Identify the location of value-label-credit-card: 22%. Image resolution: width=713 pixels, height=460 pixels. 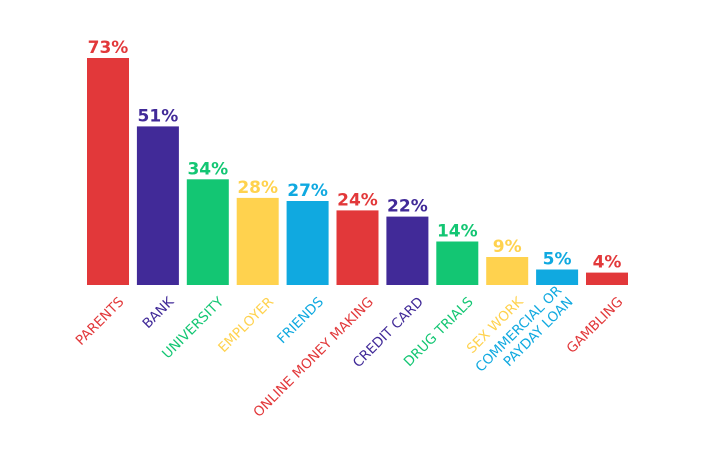
(407, 207).